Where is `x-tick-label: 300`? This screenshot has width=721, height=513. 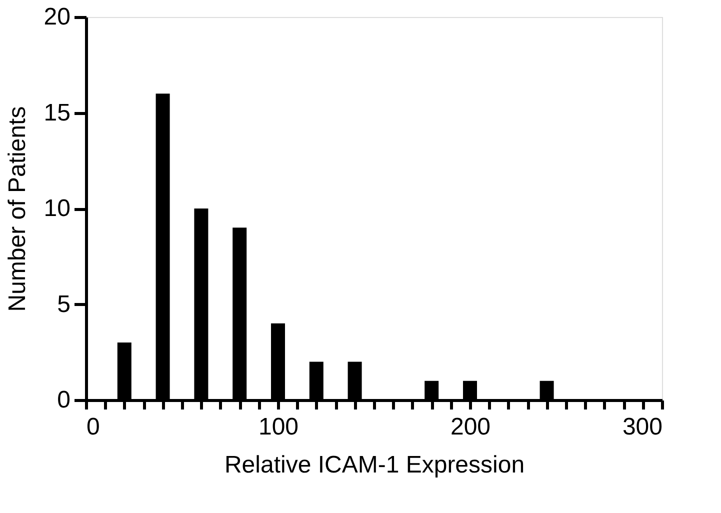 x-tick-label: 300 is located at coordinates (642, 427).